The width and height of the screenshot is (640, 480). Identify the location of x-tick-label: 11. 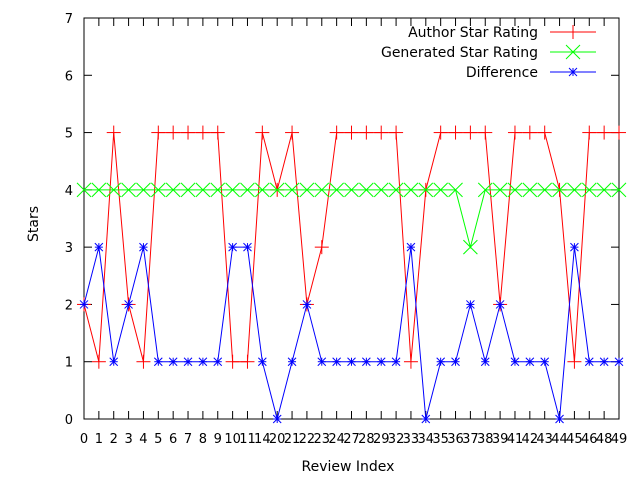
(247, 439).